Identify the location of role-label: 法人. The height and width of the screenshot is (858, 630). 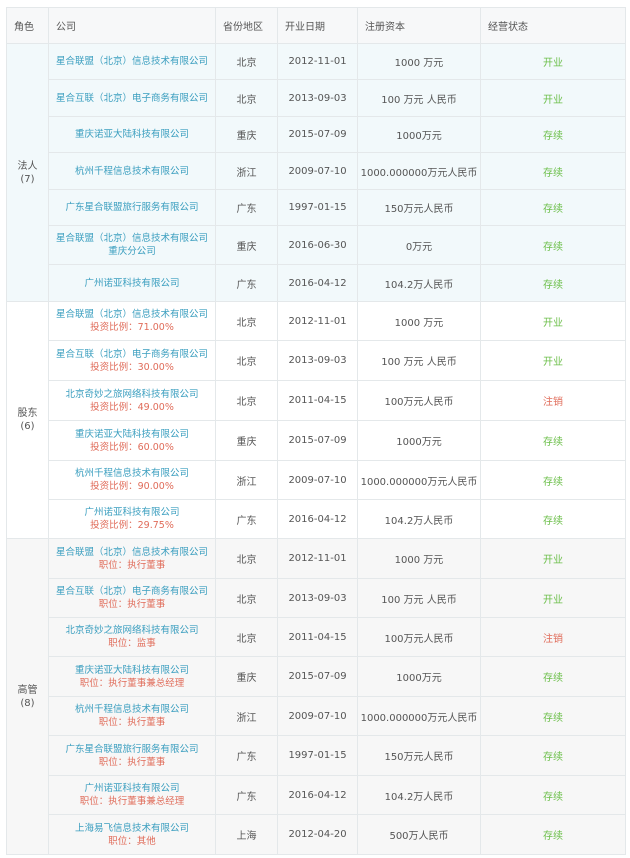
(27, 166).